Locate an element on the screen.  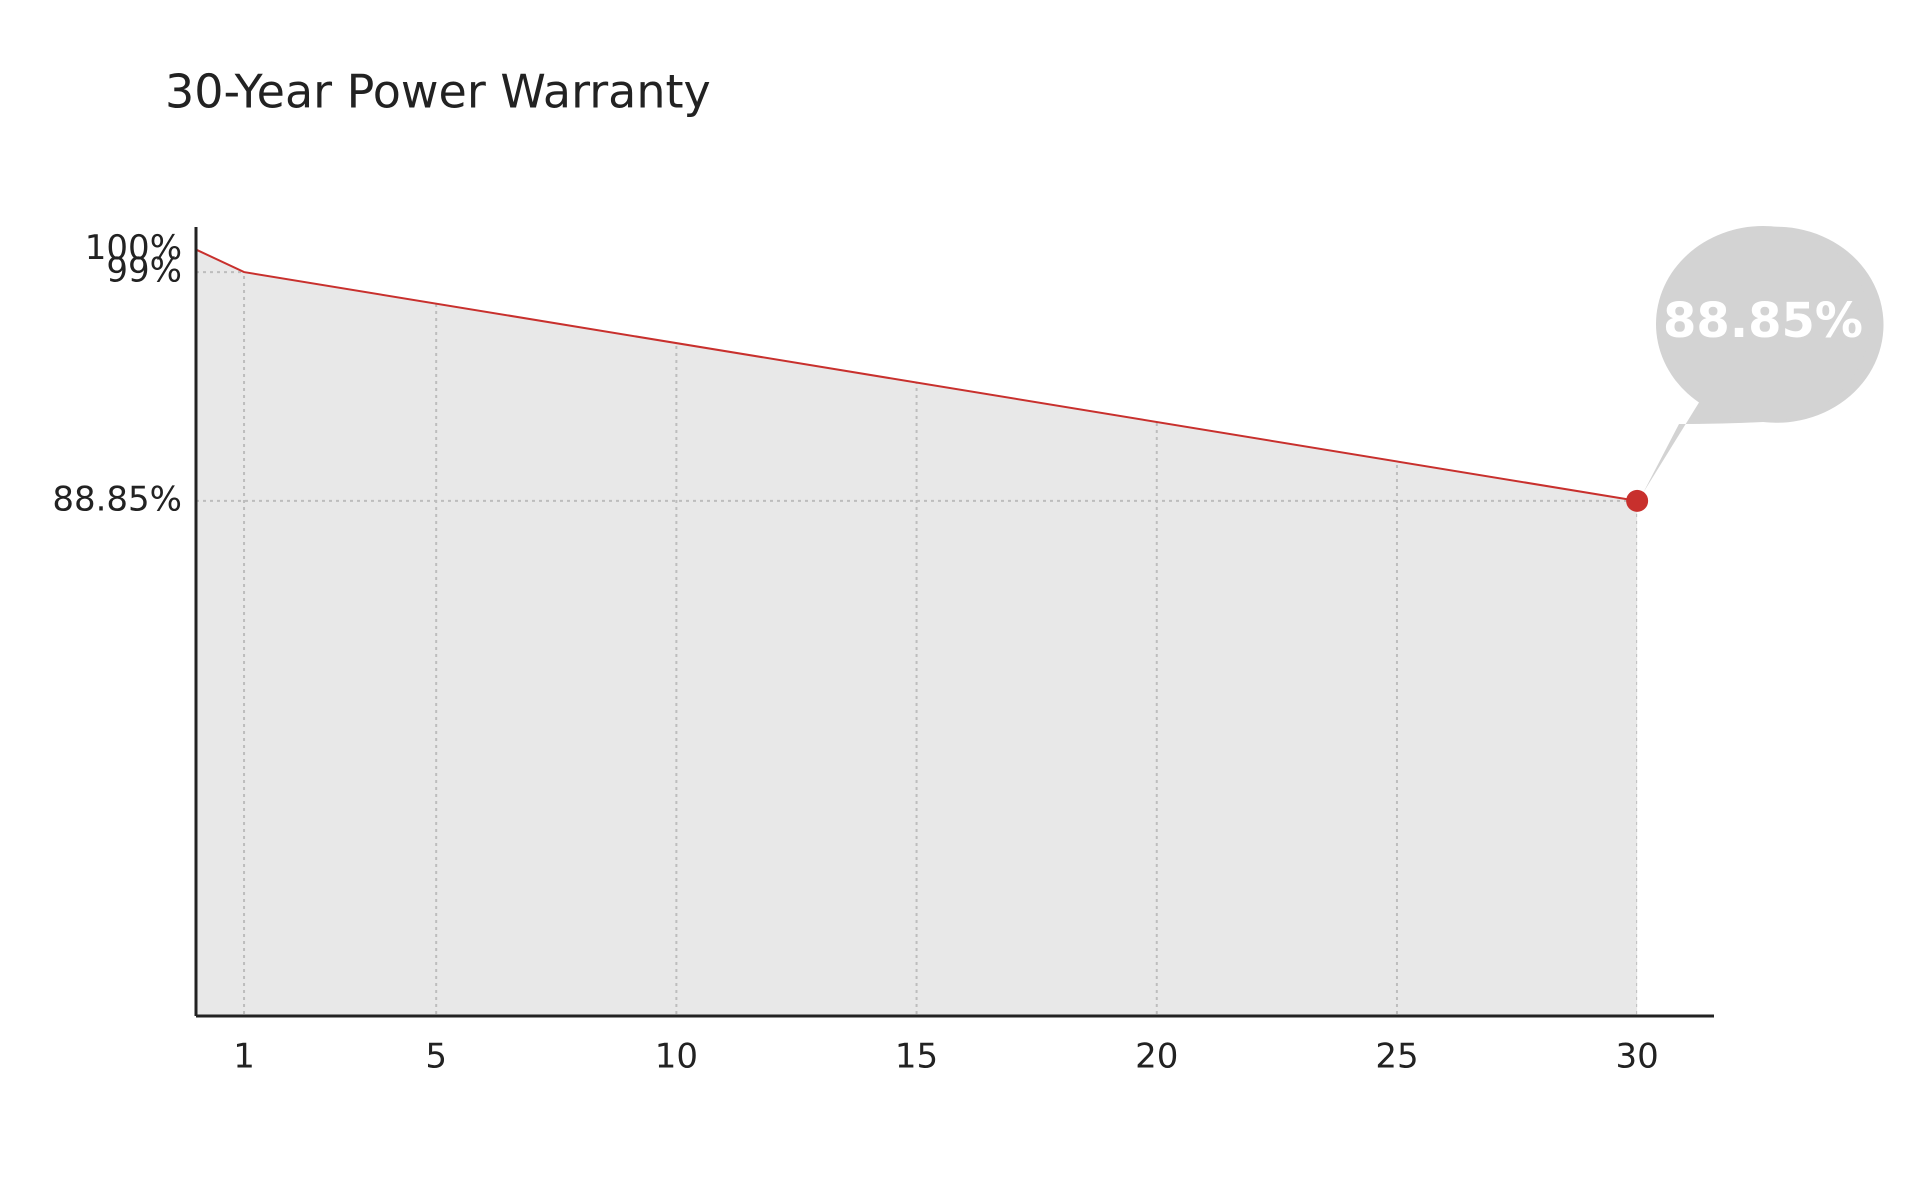
x-tick-label: 10 is located at coordinates (676, 1057).